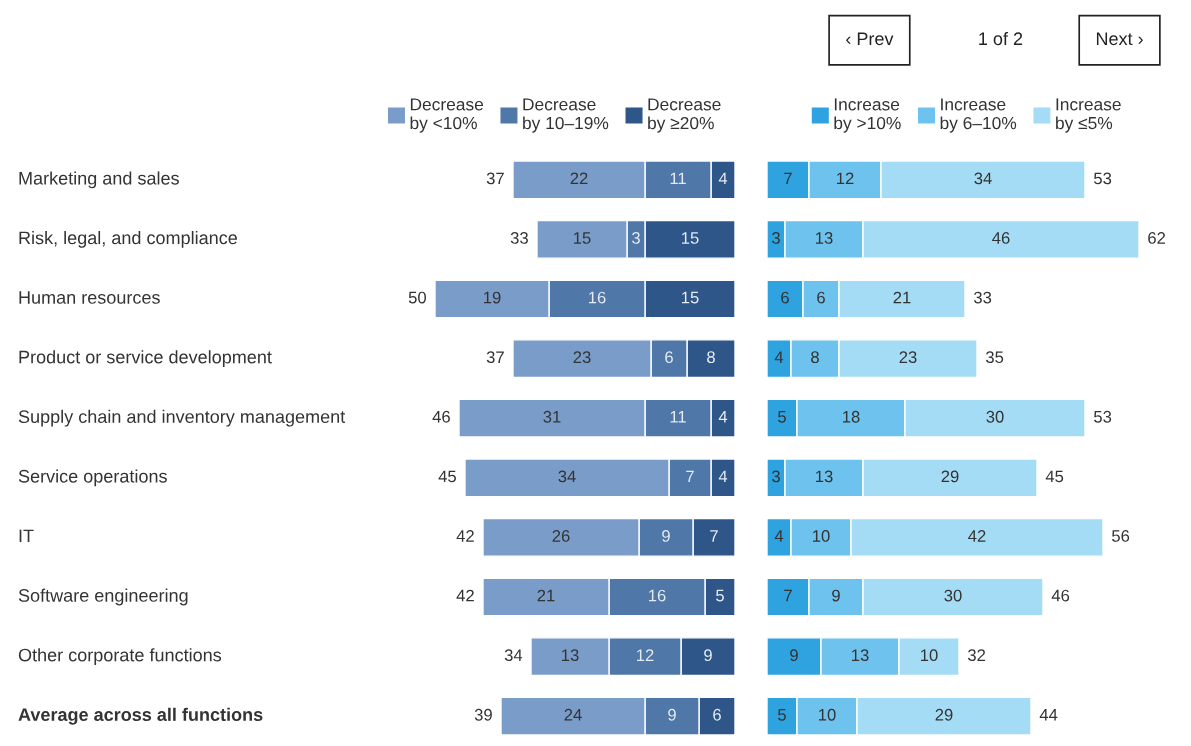  Describe the element at coordinates (1001, 238) in the screenshot. I see `data-label: 46` at that location.